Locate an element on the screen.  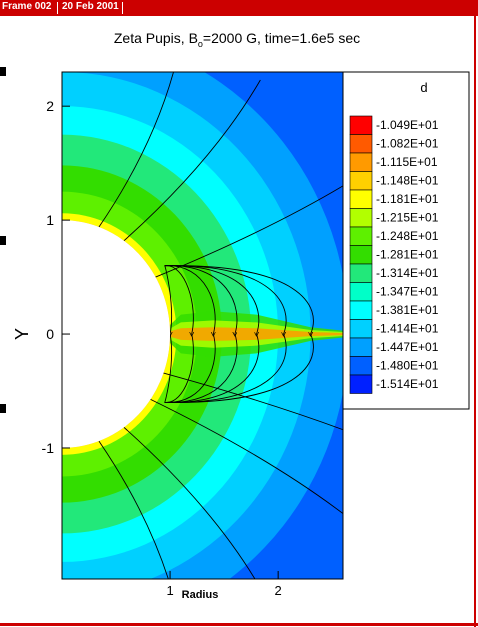
legend-label: -1.181E+01 is located at coordinates (407, 199).